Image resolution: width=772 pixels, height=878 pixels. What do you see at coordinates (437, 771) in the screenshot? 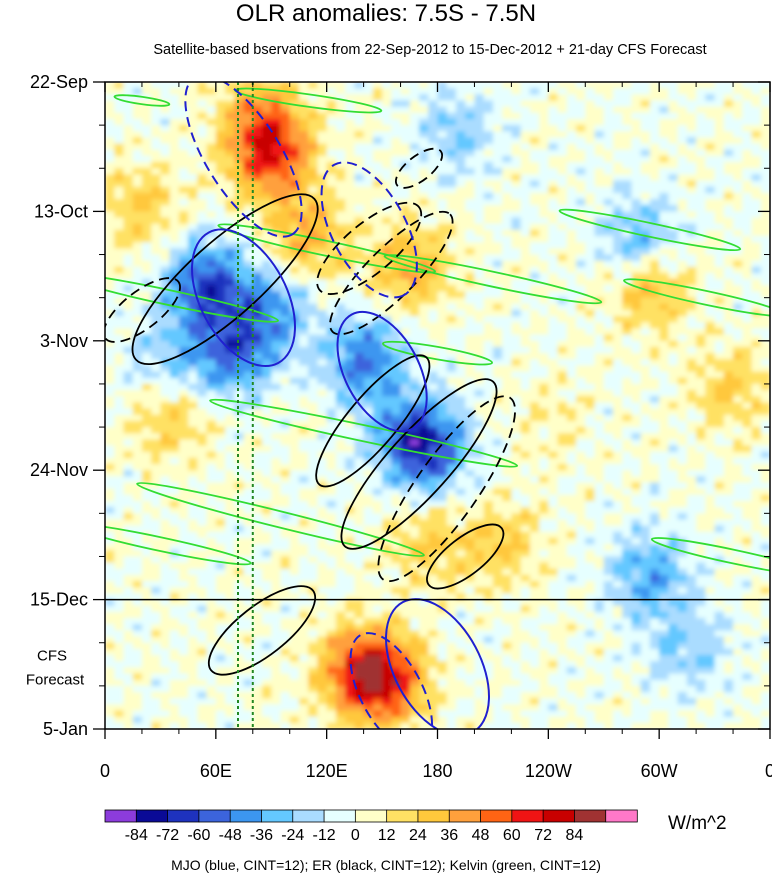
I see `x-tick-label: 180` at bounding box center [437, 771].